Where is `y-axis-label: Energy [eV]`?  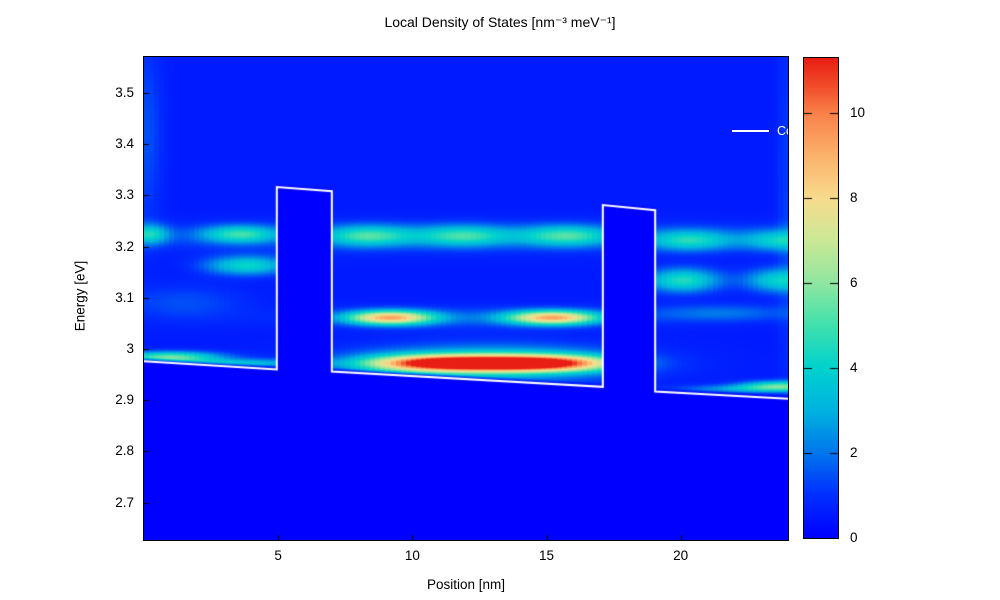 y-axis-label: Energy [eV] is located at coordinates (80, 296).